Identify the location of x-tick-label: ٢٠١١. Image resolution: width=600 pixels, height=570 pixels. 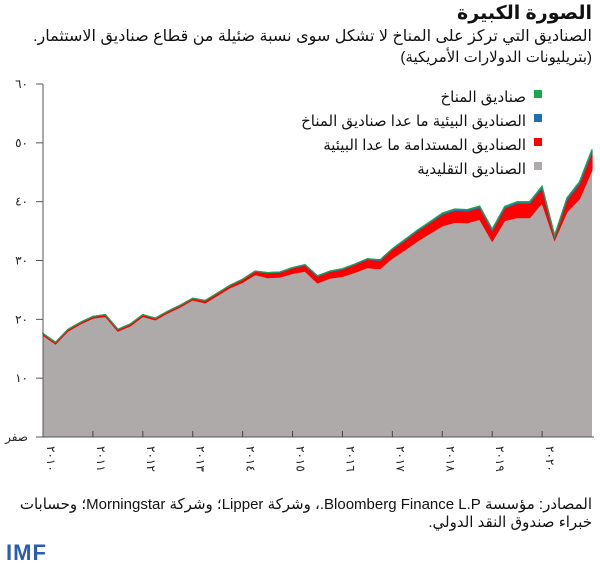
(101, 459).